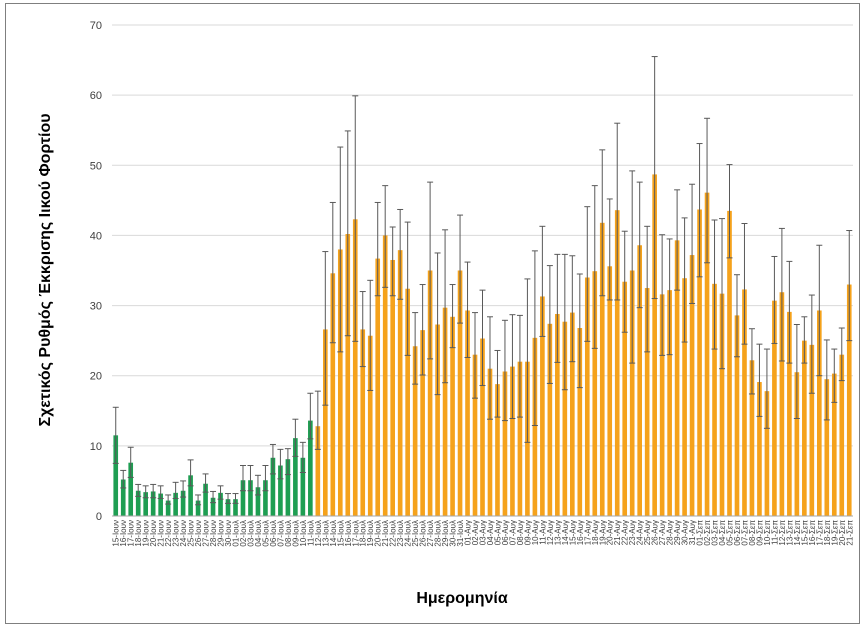 The image size is (868, 631). Describe the element at coordinates (557, 532) in the screenshot. I see `x-tick-label: 13-Αυγ` at that location.